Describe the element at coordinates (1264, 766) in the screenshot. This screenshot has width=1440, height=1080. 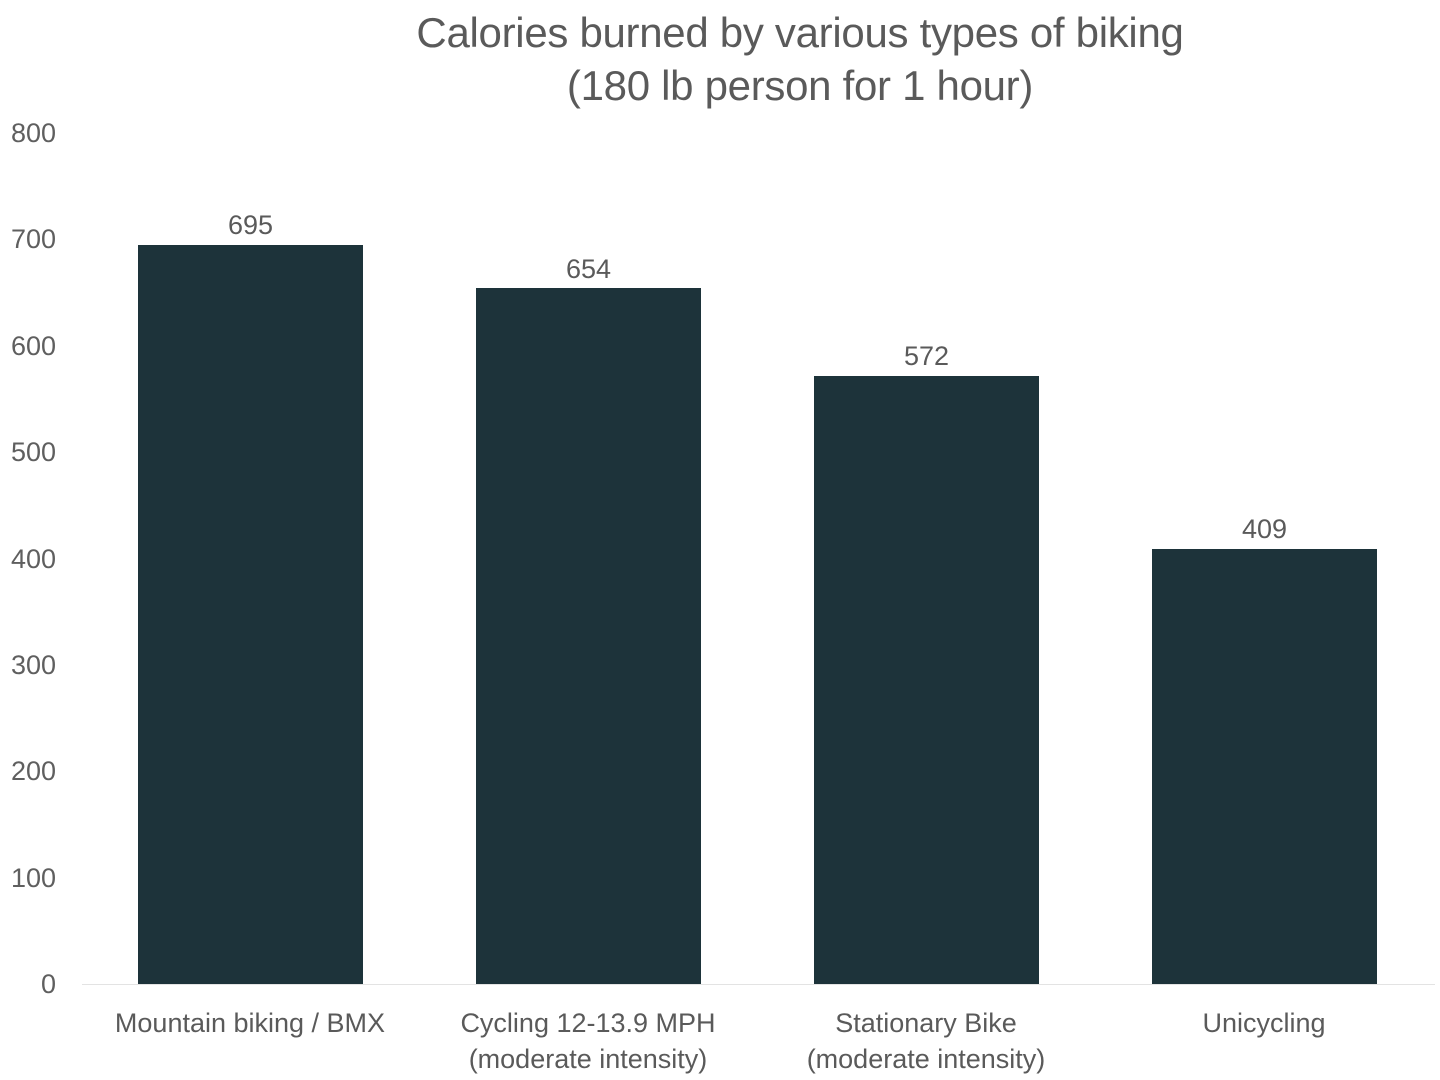
I see `bar-unicycling` at that location.